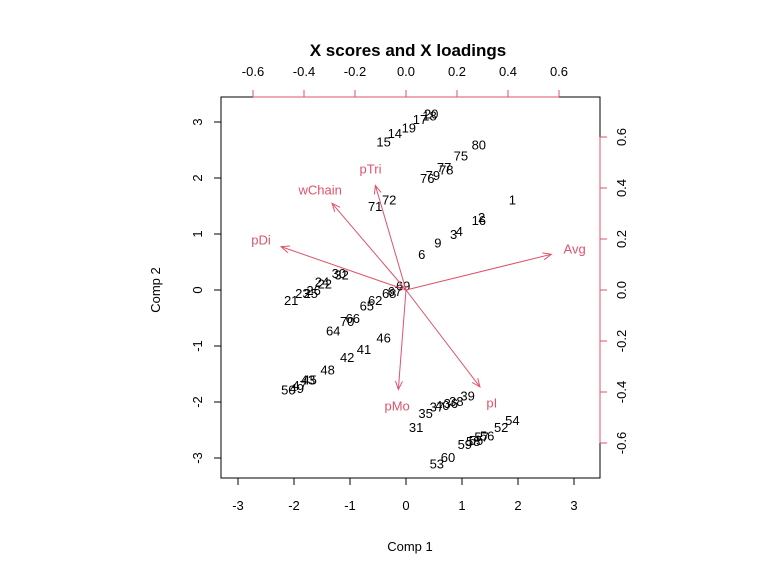  I want to click on score-label: 3, so click(453, 234).